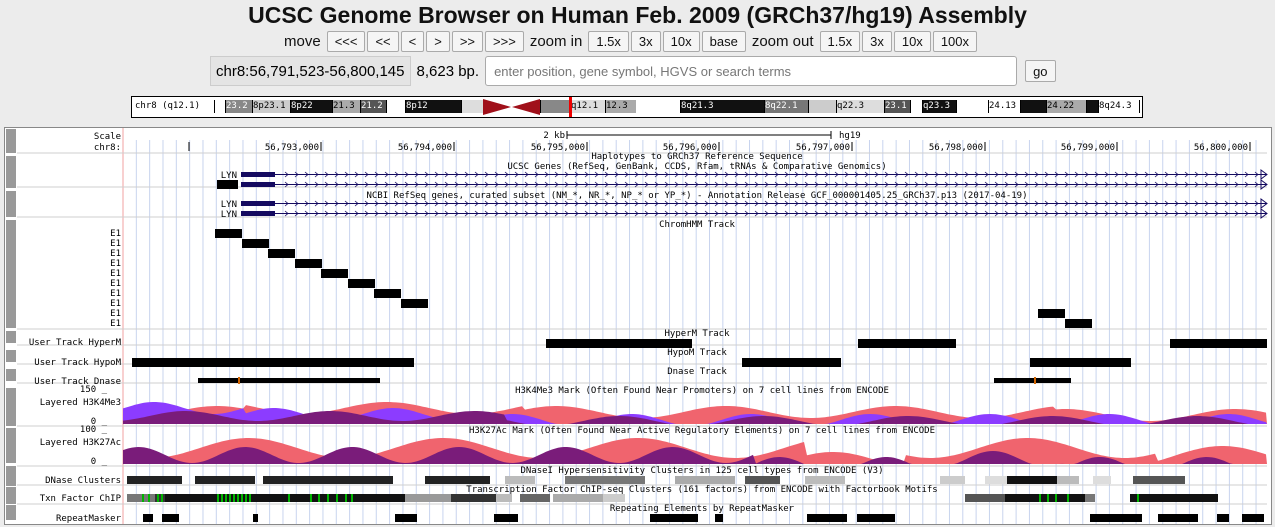 This screenshot has width=1275, height=527. Describe the element at coordinates (1264, 184) in the screenshot. I see `gene-end-arrow` at that location.